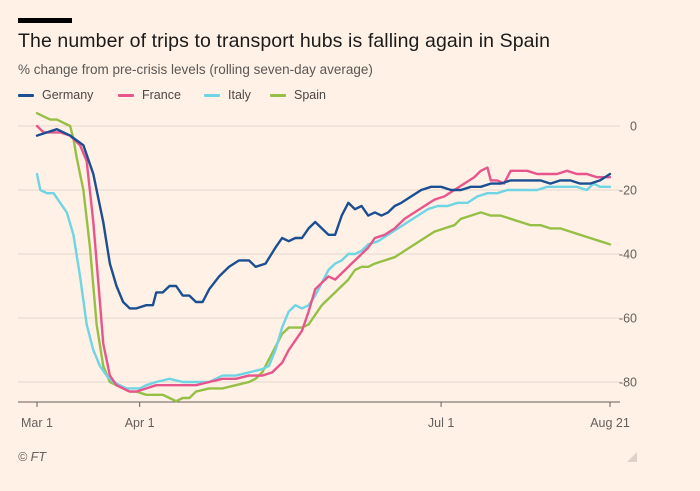  What do you see at coordinates (632, 457) in the screenshot?
I see `corner-fold-icon` at bounding box center [632, 457].